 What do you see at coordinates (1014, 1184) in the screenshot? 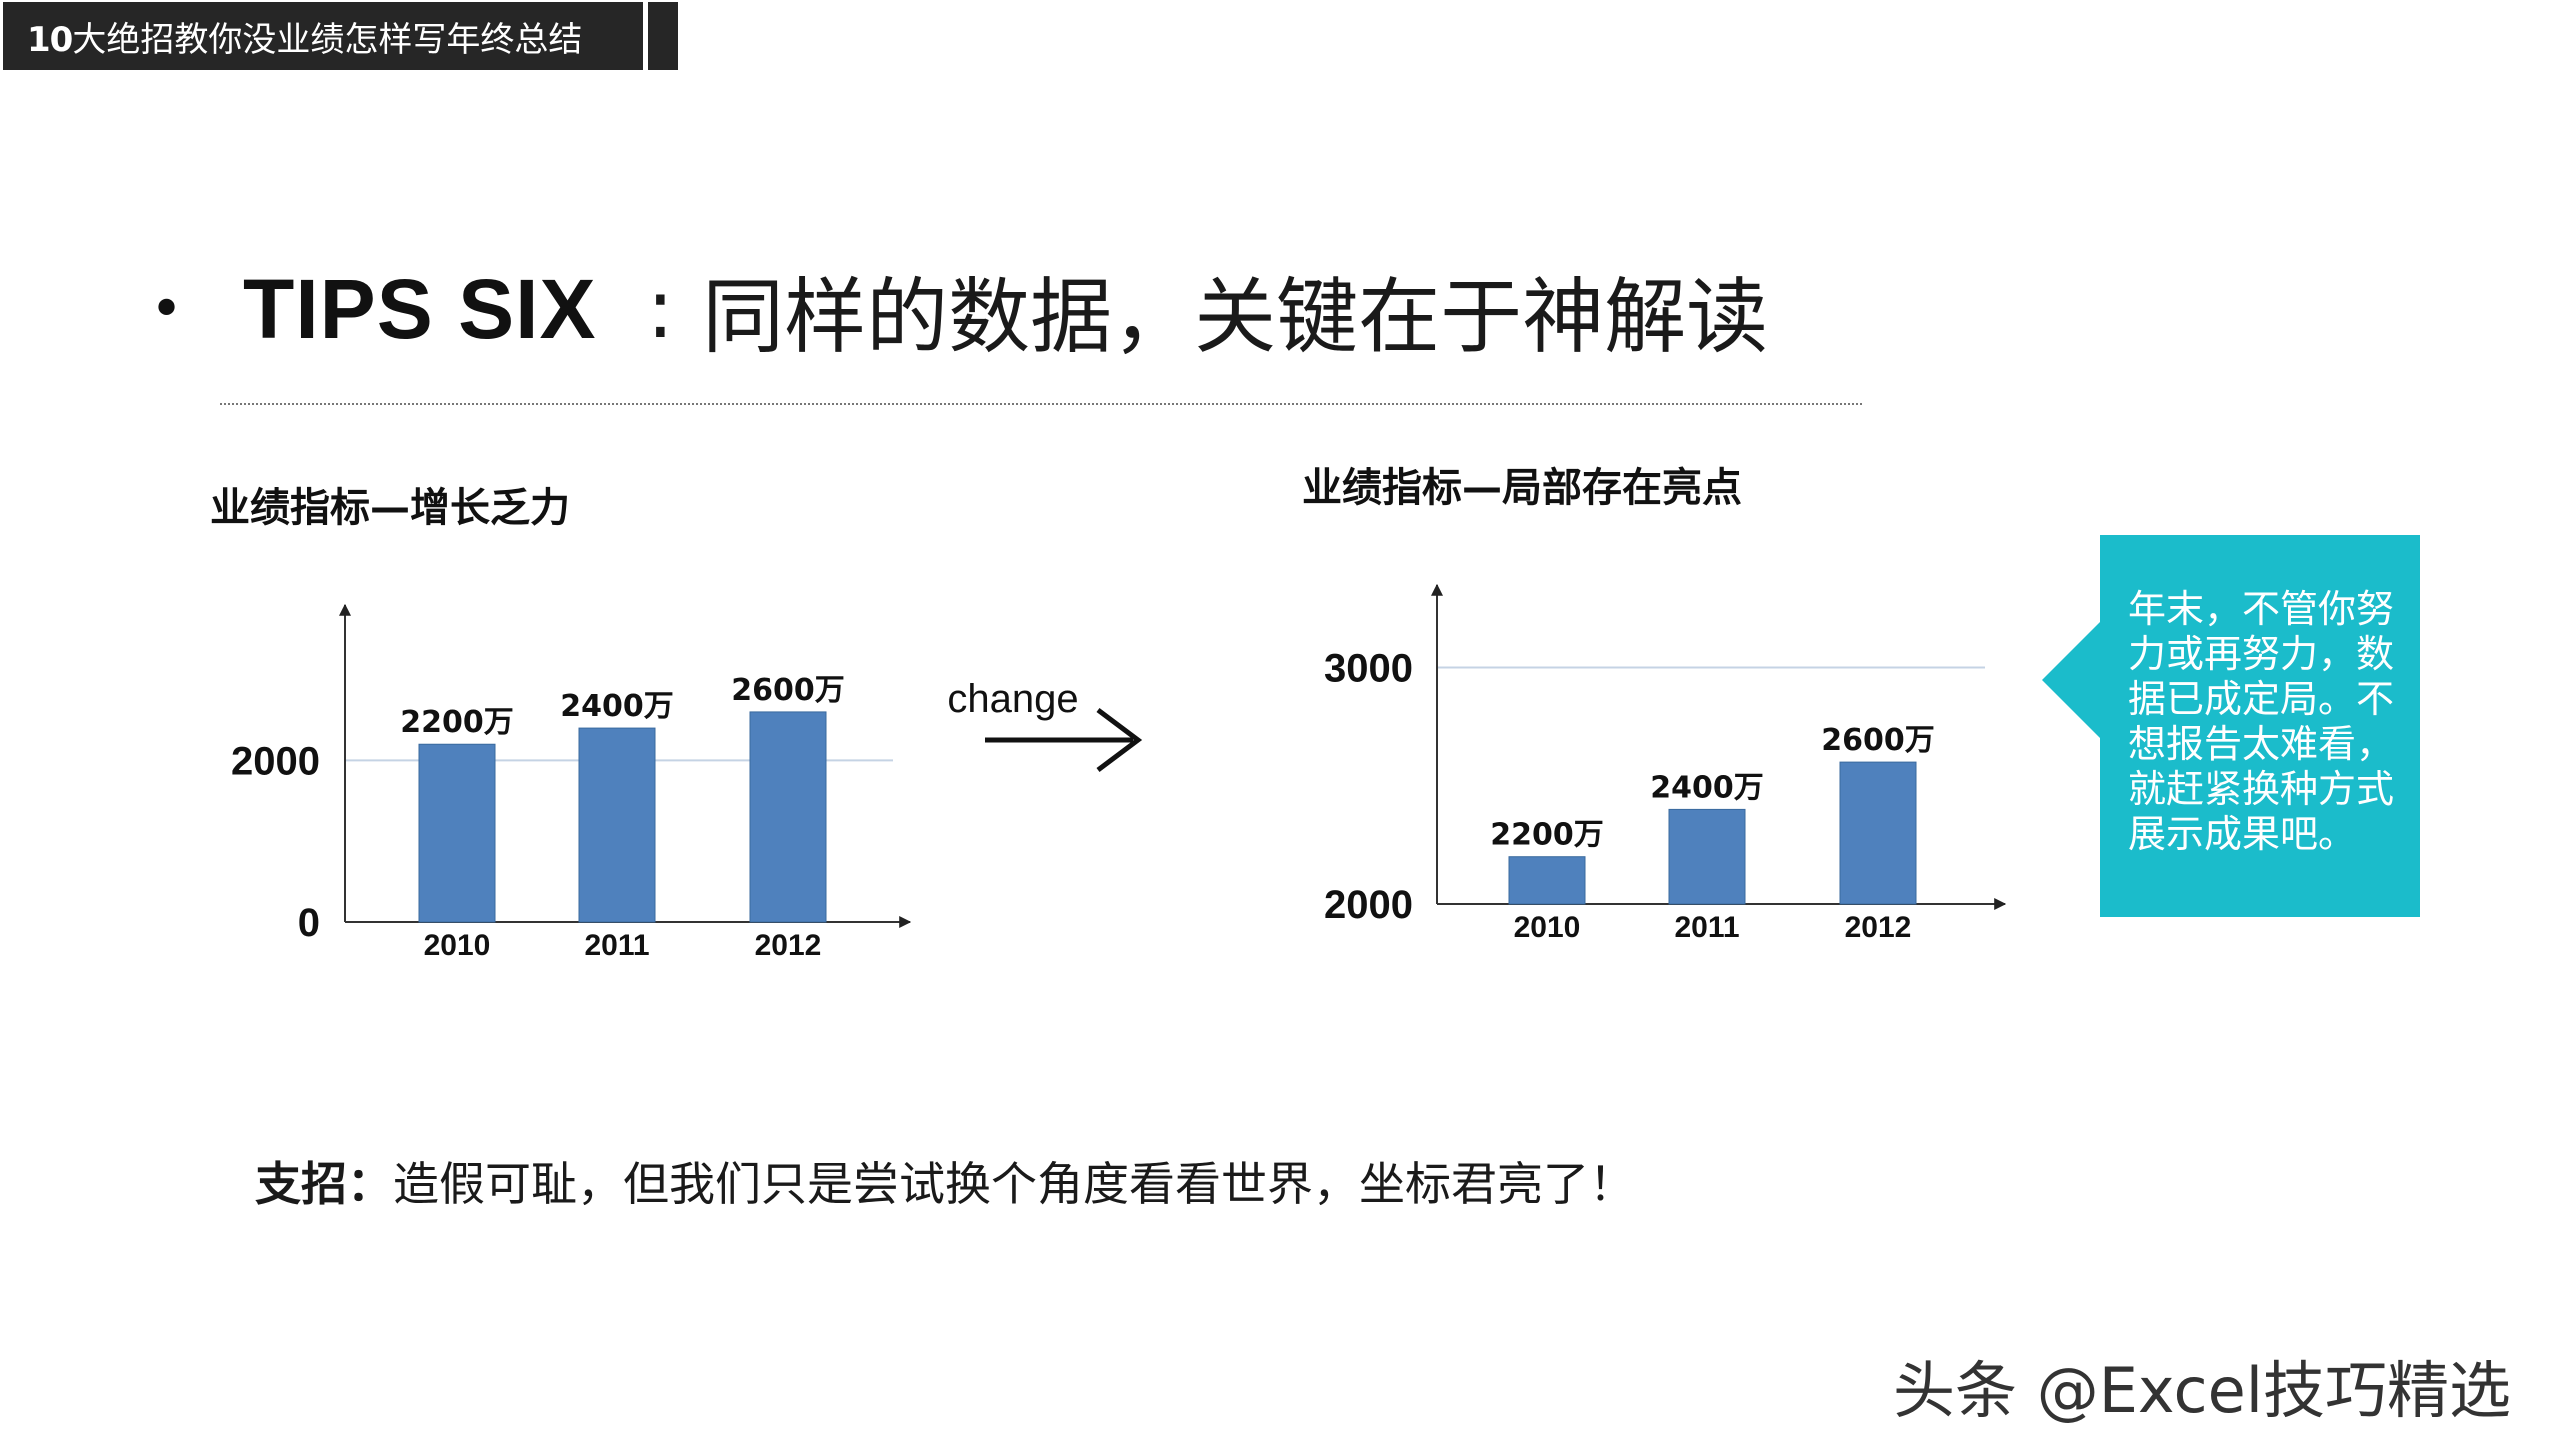
I see `footer-text: 造假可耻，但我们只是尝试换个角度看看世界，坐标君亮了！` at bounding box center [1014, 1184].